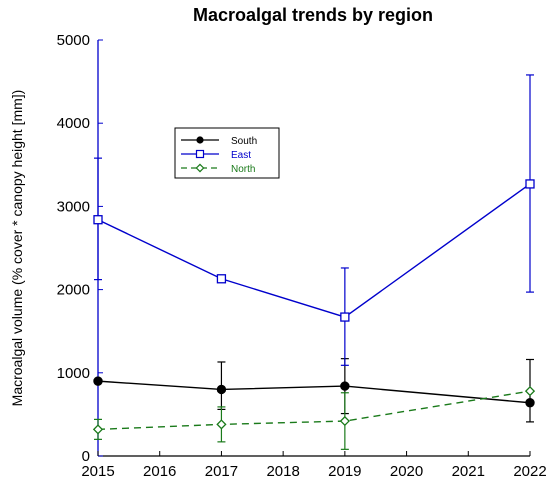  What do you see at coordinates (221, 471) in the screenshot?
I see `x-tick-label: 2017` at bounding box center [221, 471].